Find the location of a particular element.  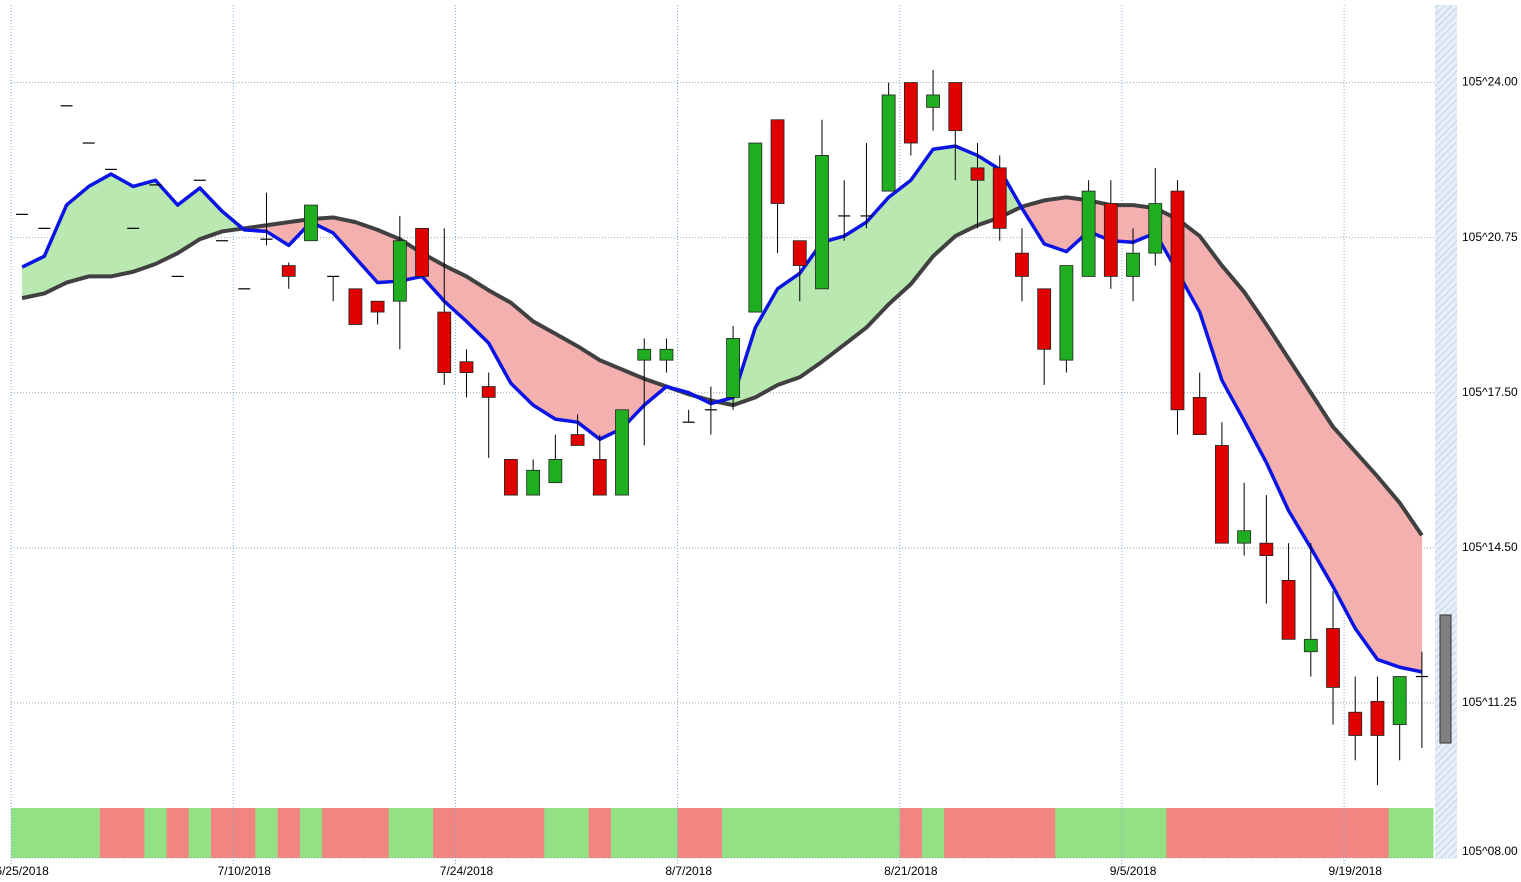

current-range-marker is located at coordinates (1445, 679).